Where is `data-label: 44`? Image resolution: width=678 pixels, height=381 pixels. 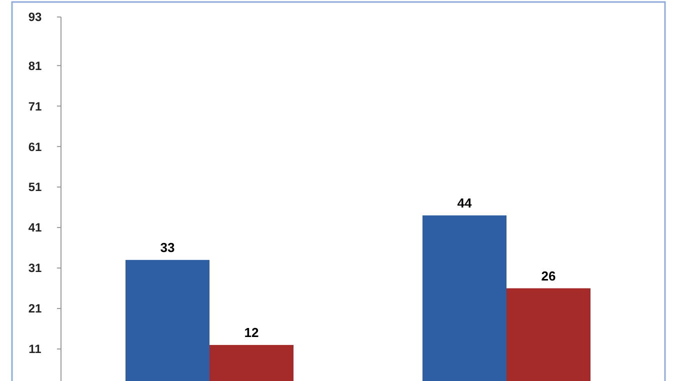
data-label: 44 is located at coordinates (464, 202).